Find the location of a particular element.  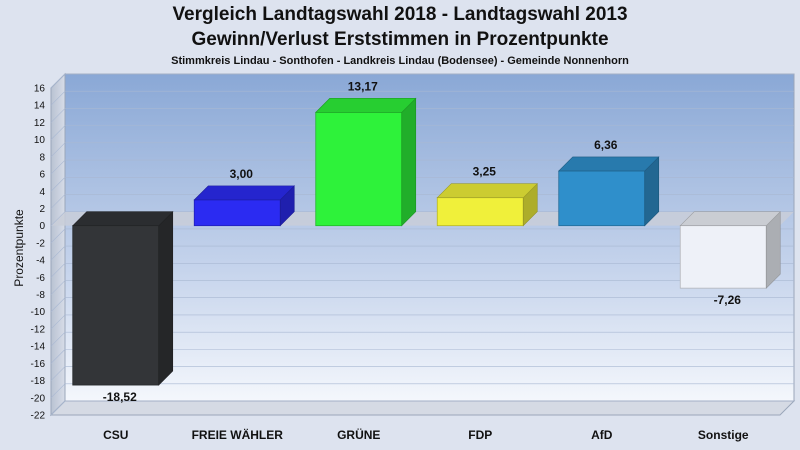

plot-left-wall is located at coordinates (58, 244).